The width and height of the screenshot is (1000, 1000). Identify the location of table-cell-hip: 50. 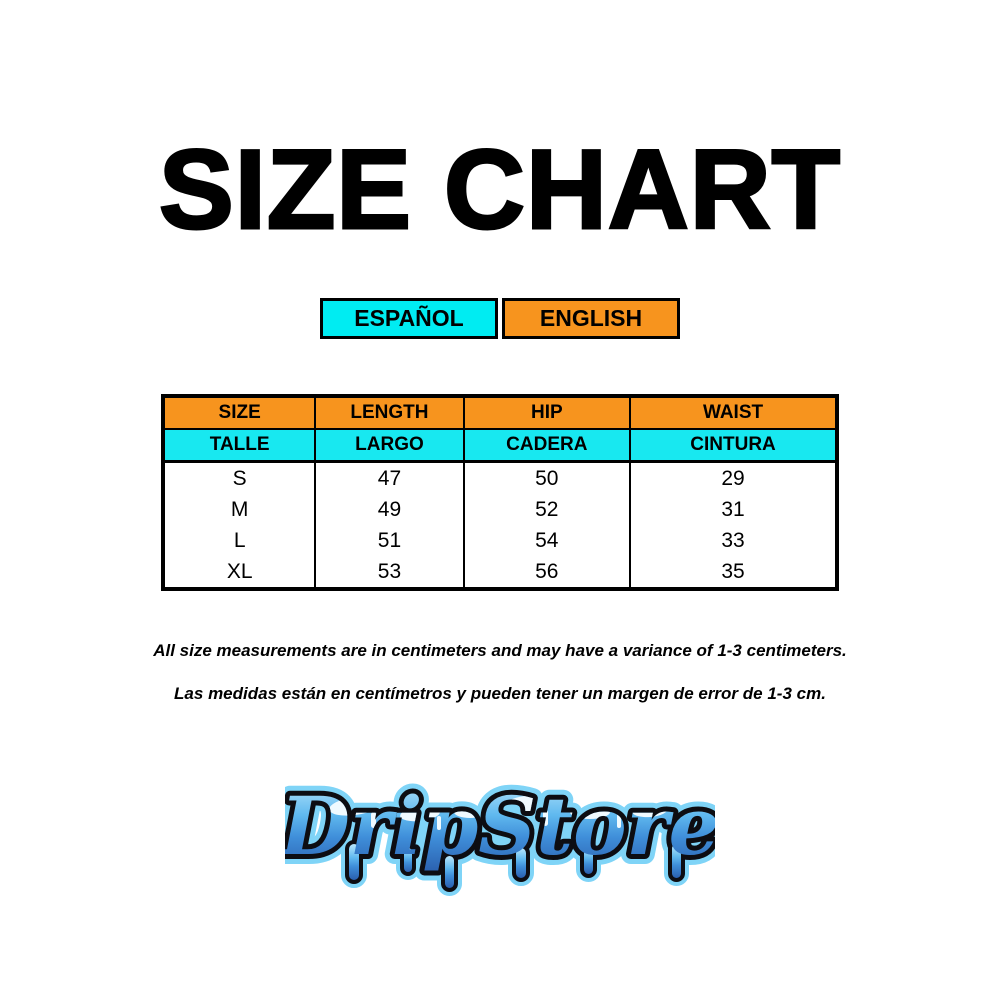
(547, 477).